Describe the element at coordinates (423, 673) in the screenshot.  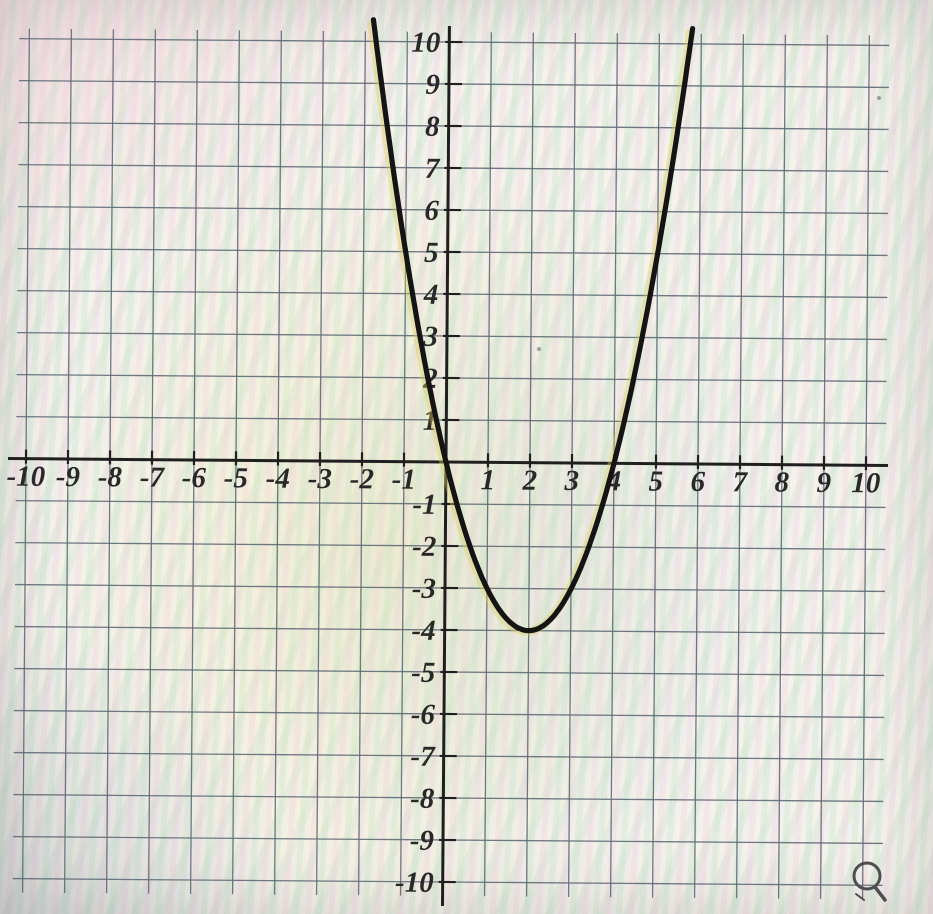
I see `y-tick-label: -5` at that location.